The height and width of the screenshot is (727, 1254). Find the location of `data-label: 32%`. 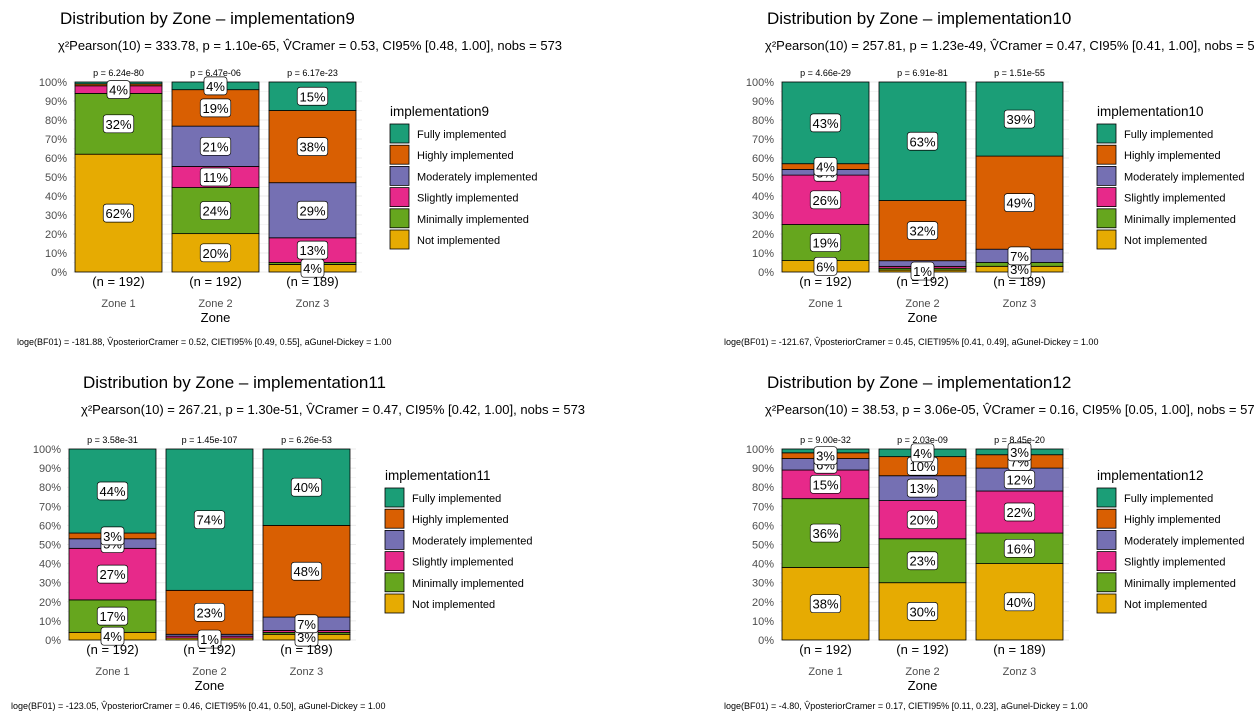

data-label: 32% is located at coordinates (118, 124).